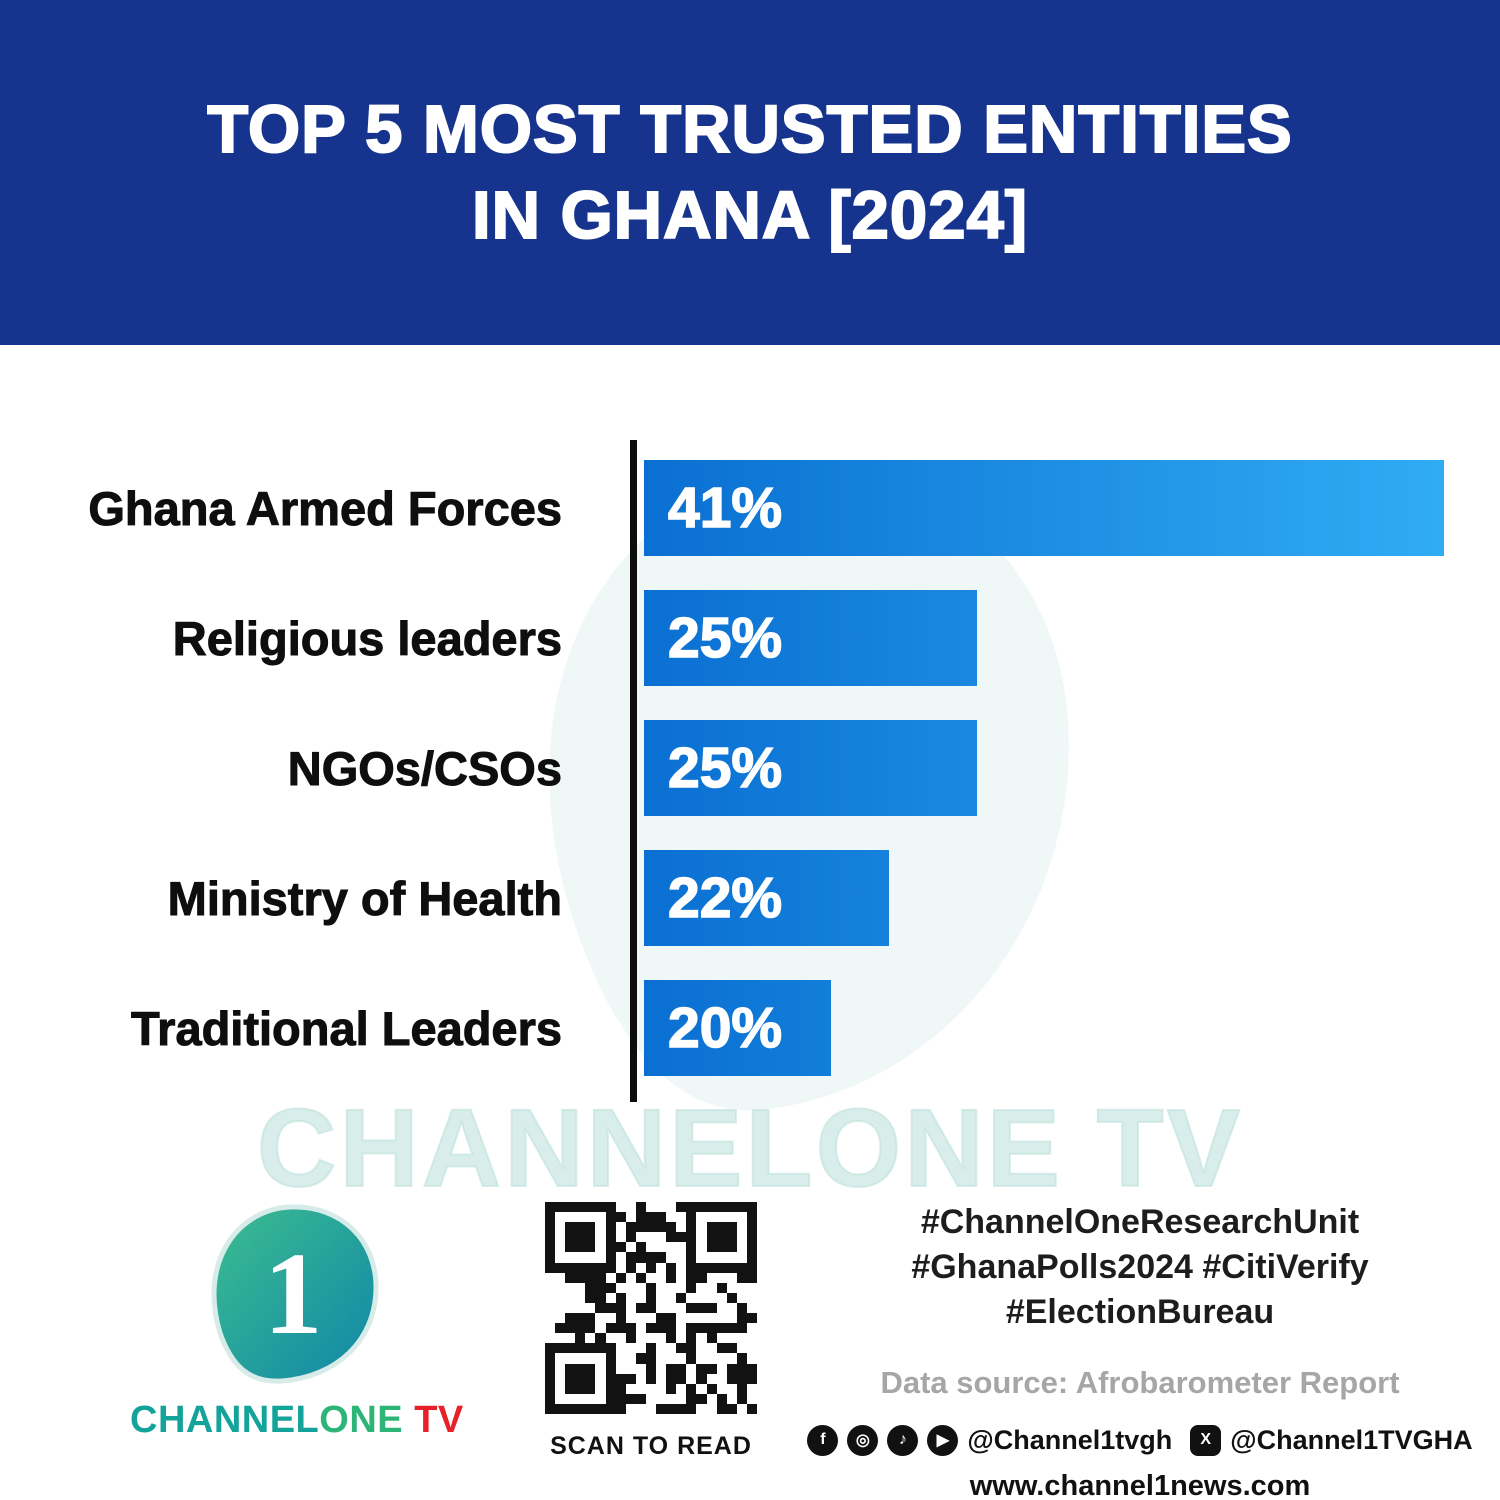  What do you see at coordinates (725, 508) in the screenshot?
I see `bar-value-label: 41%` at bounding box center [725, 508].